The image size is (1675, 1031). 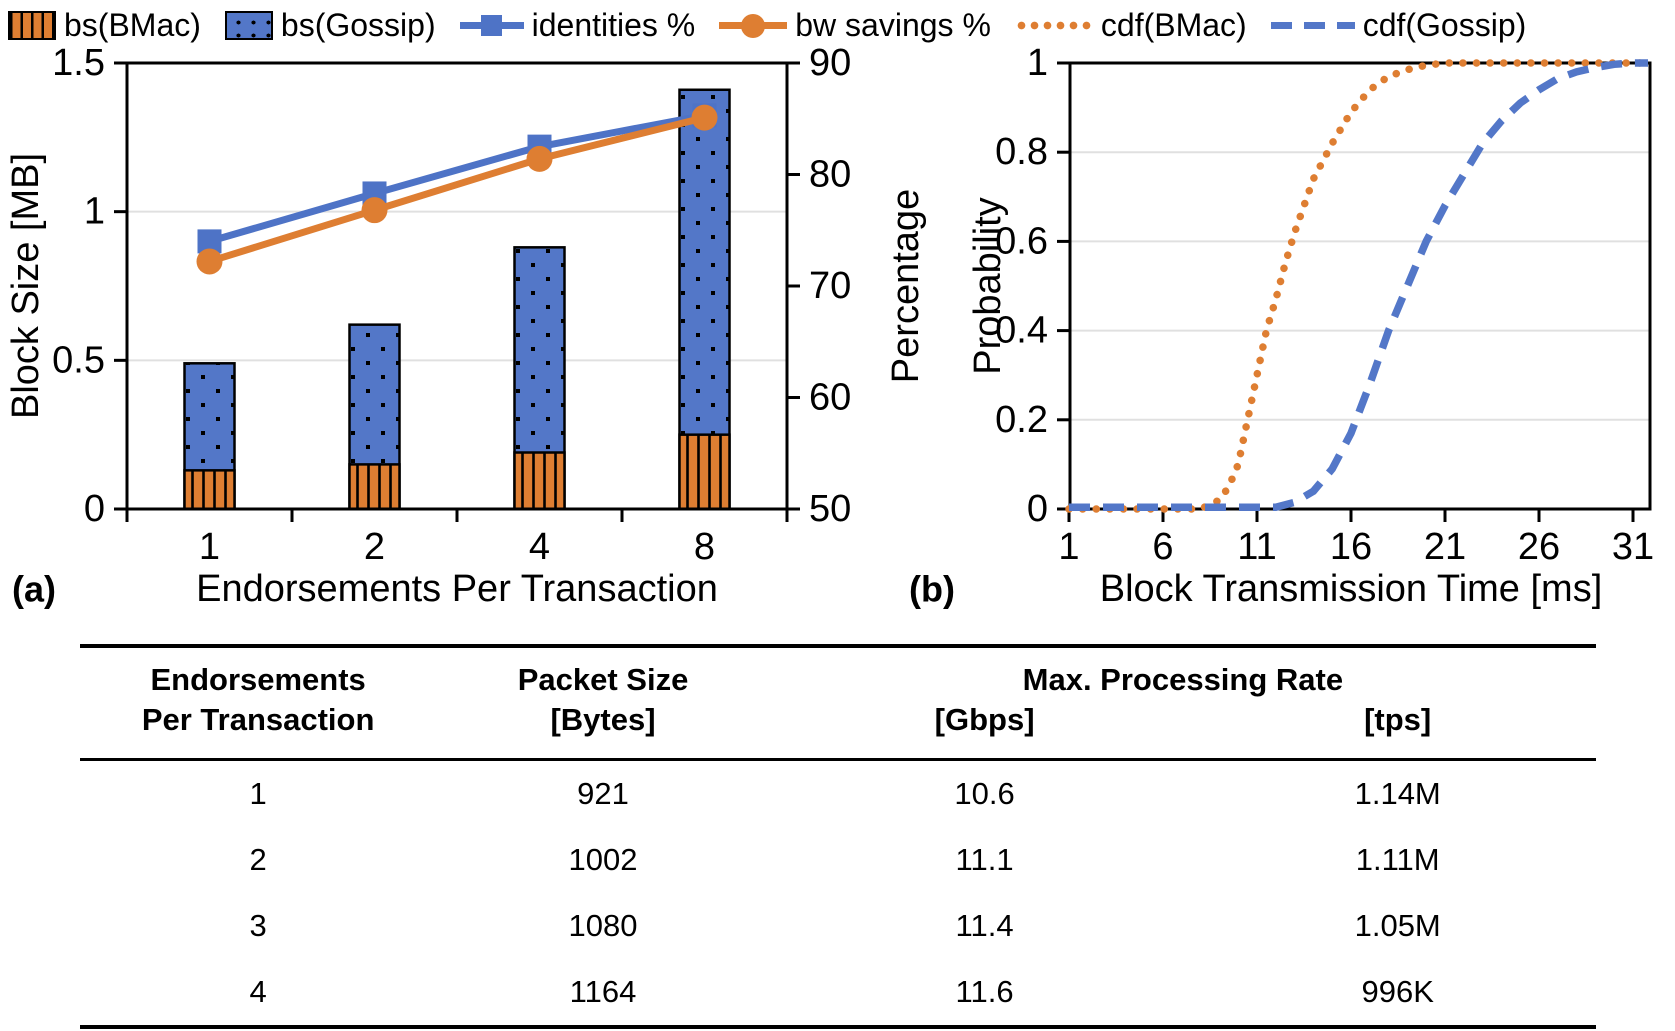 What do you see at coordinates (1312, 25) in the screenshot?
I see `dashed-line-swatch` at bounding box center [1312, 25].